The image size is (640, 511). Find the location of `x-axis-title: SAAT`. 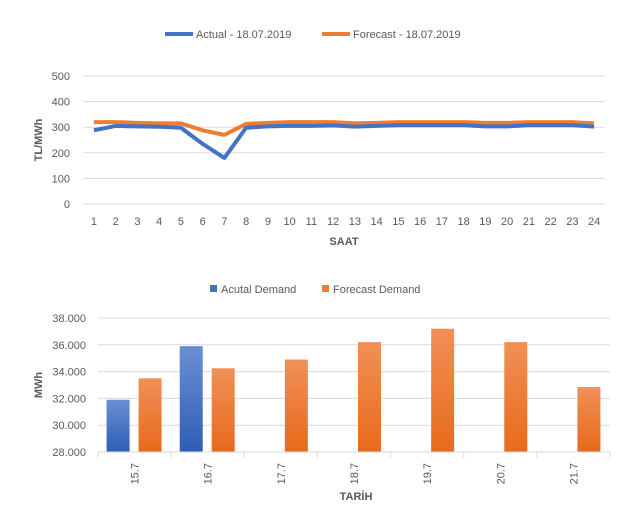

x-axis-title: SAAT is located at coordinates (343, 242).